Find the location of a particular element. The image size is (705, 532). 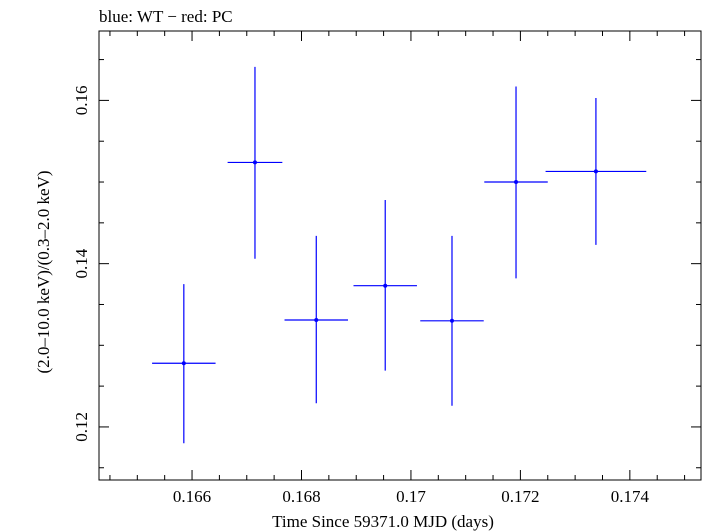

x-axis-label: Time Since 59371.0 MJD (days) is located at coordinates (383, 521).